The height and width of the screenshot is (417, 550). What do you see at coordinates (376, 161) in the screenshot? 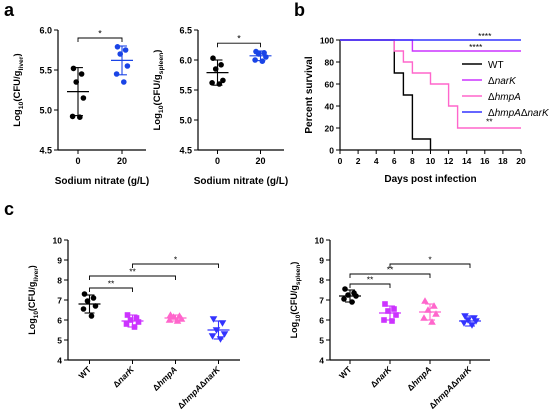
I see `x-tick-label: 4` at bounding box center [376, 161].